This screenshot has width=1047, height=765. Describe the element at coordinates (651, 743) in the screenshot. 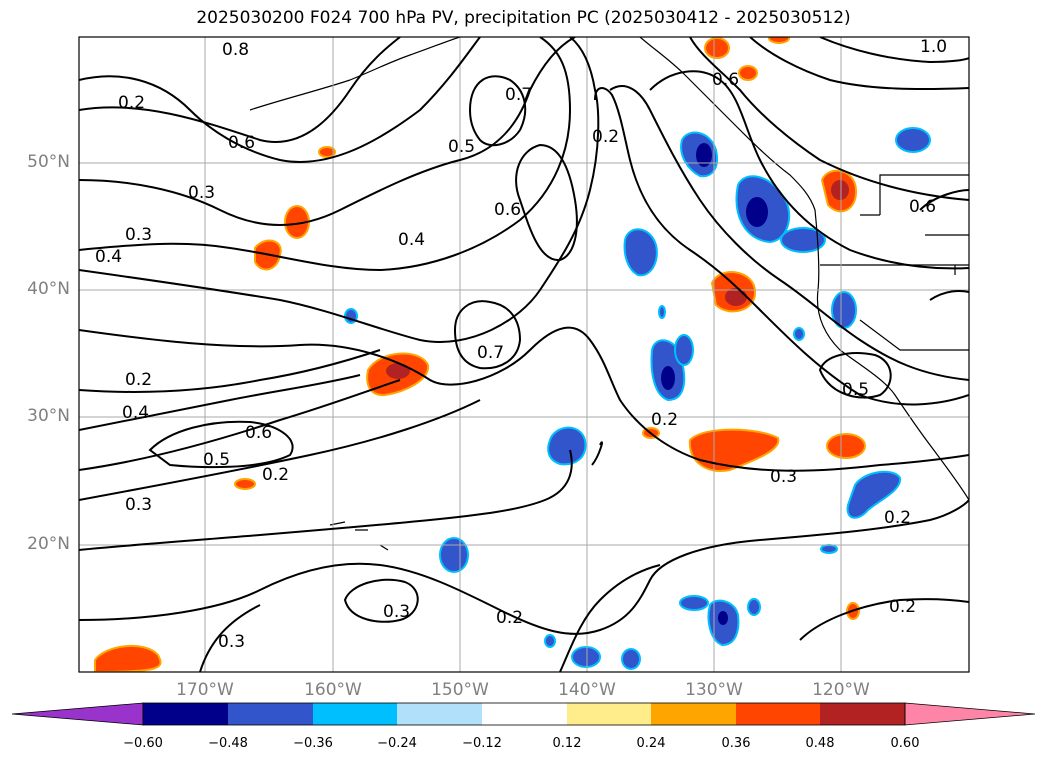

I see `colorbar-tick: 0.24` at that location.